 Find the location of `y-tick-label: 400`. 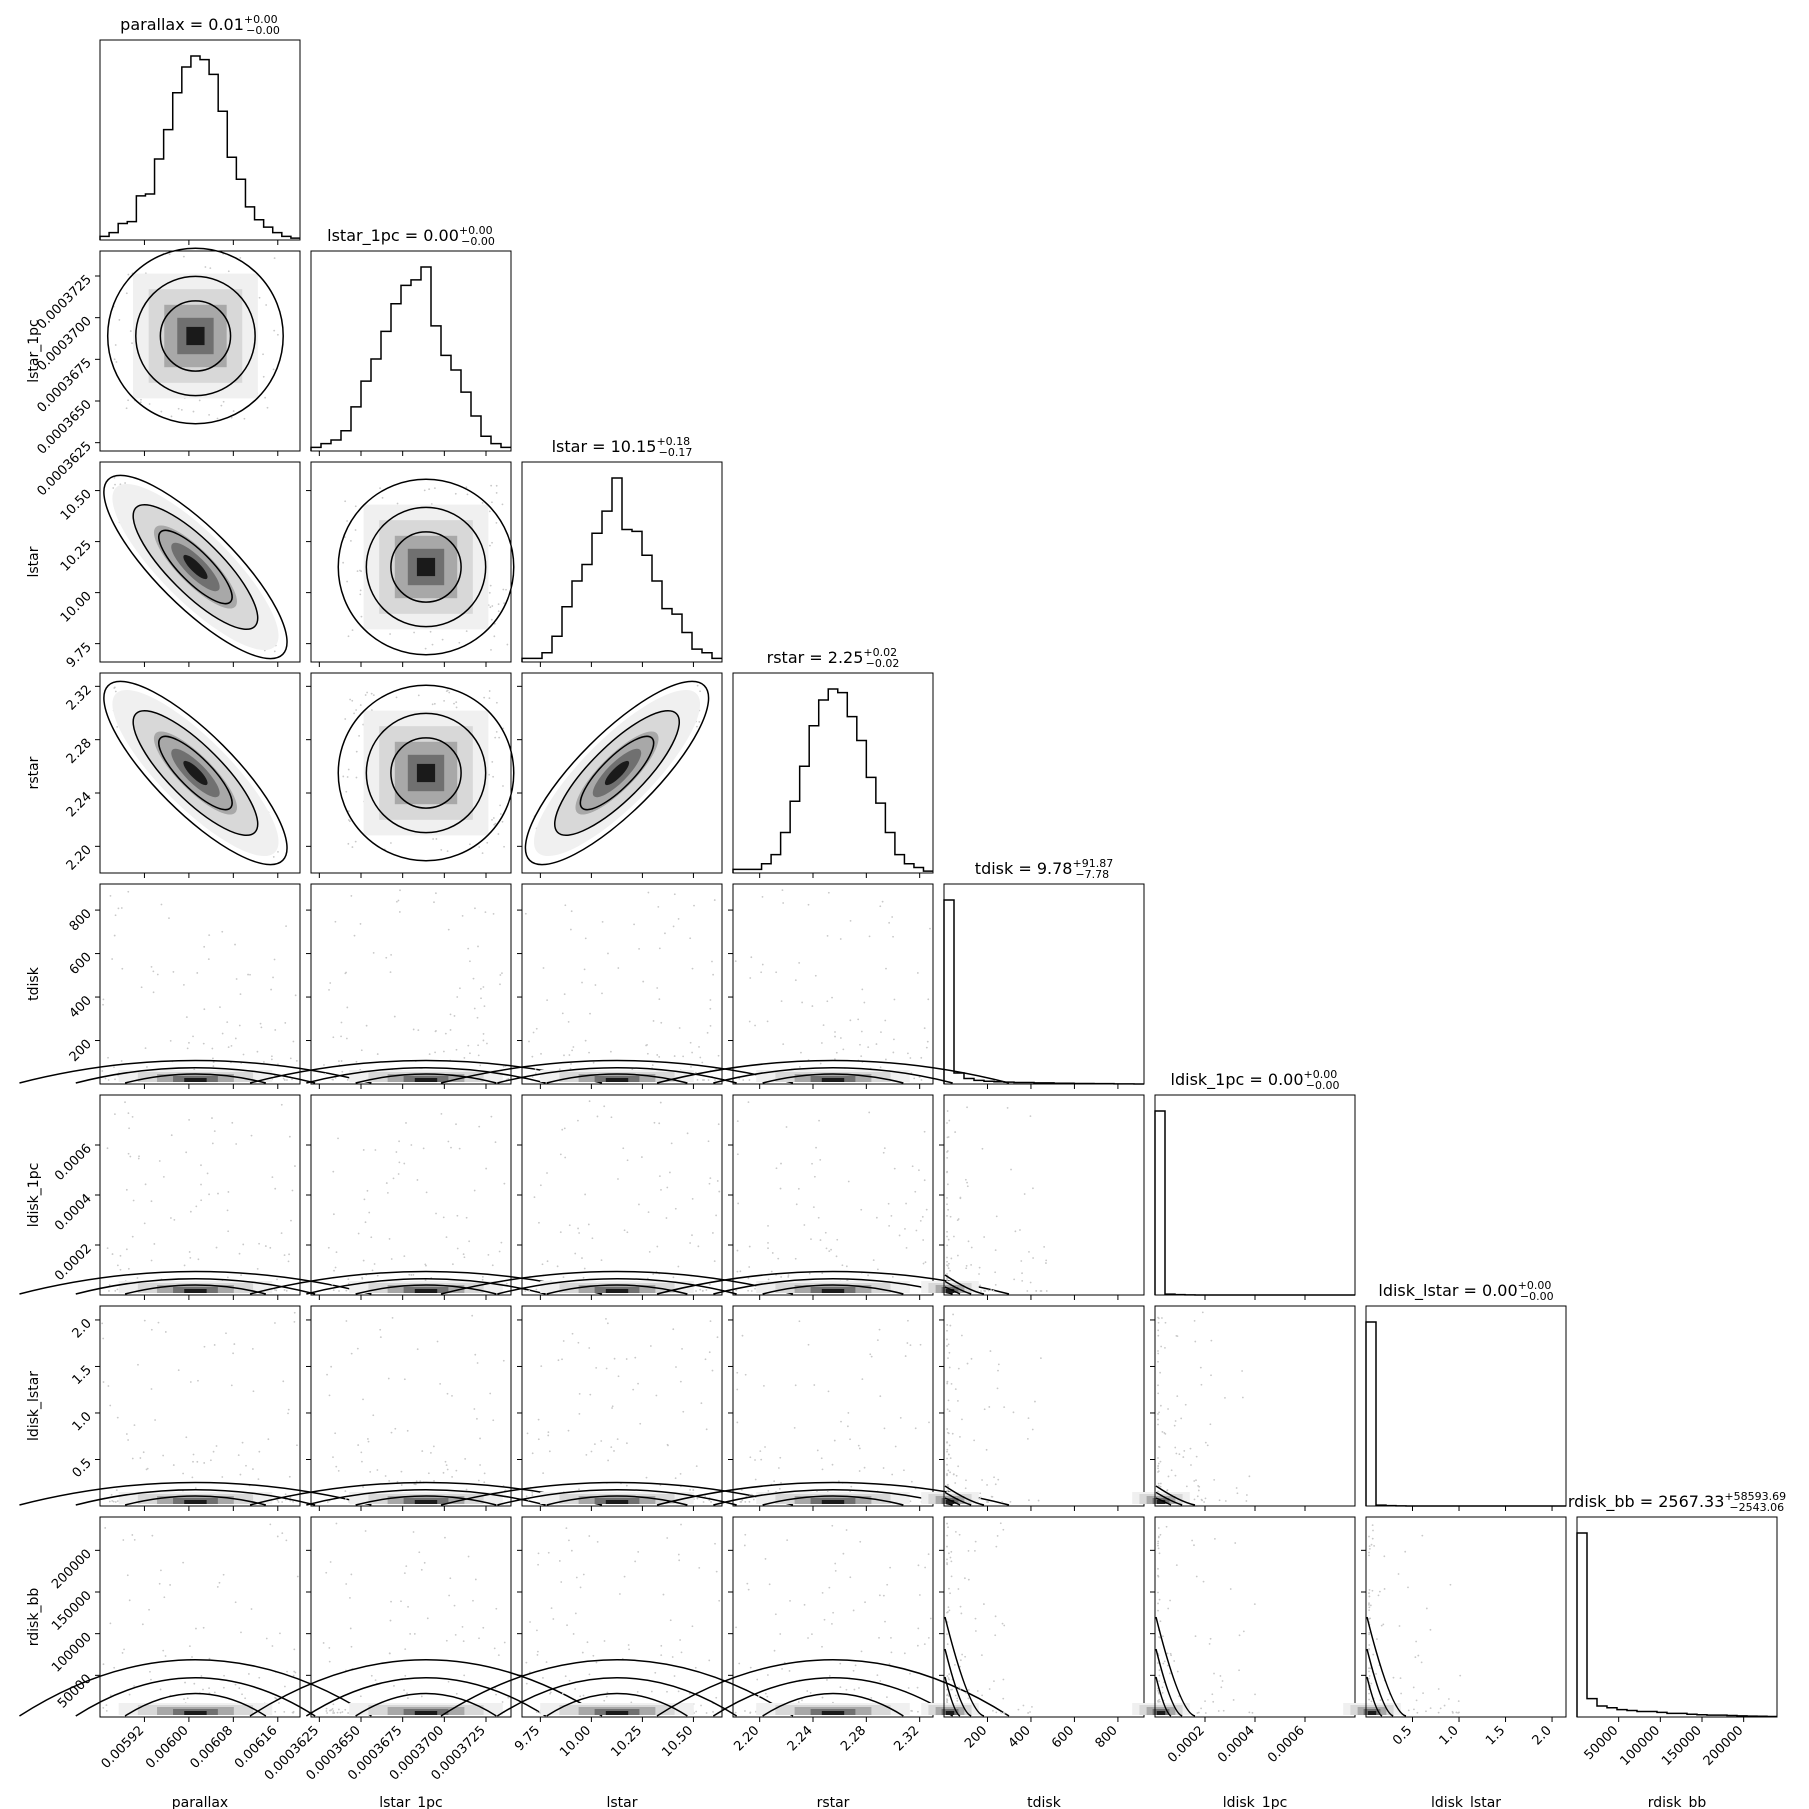

y-tick-label: 400 is located at coordinates (81, 1007).